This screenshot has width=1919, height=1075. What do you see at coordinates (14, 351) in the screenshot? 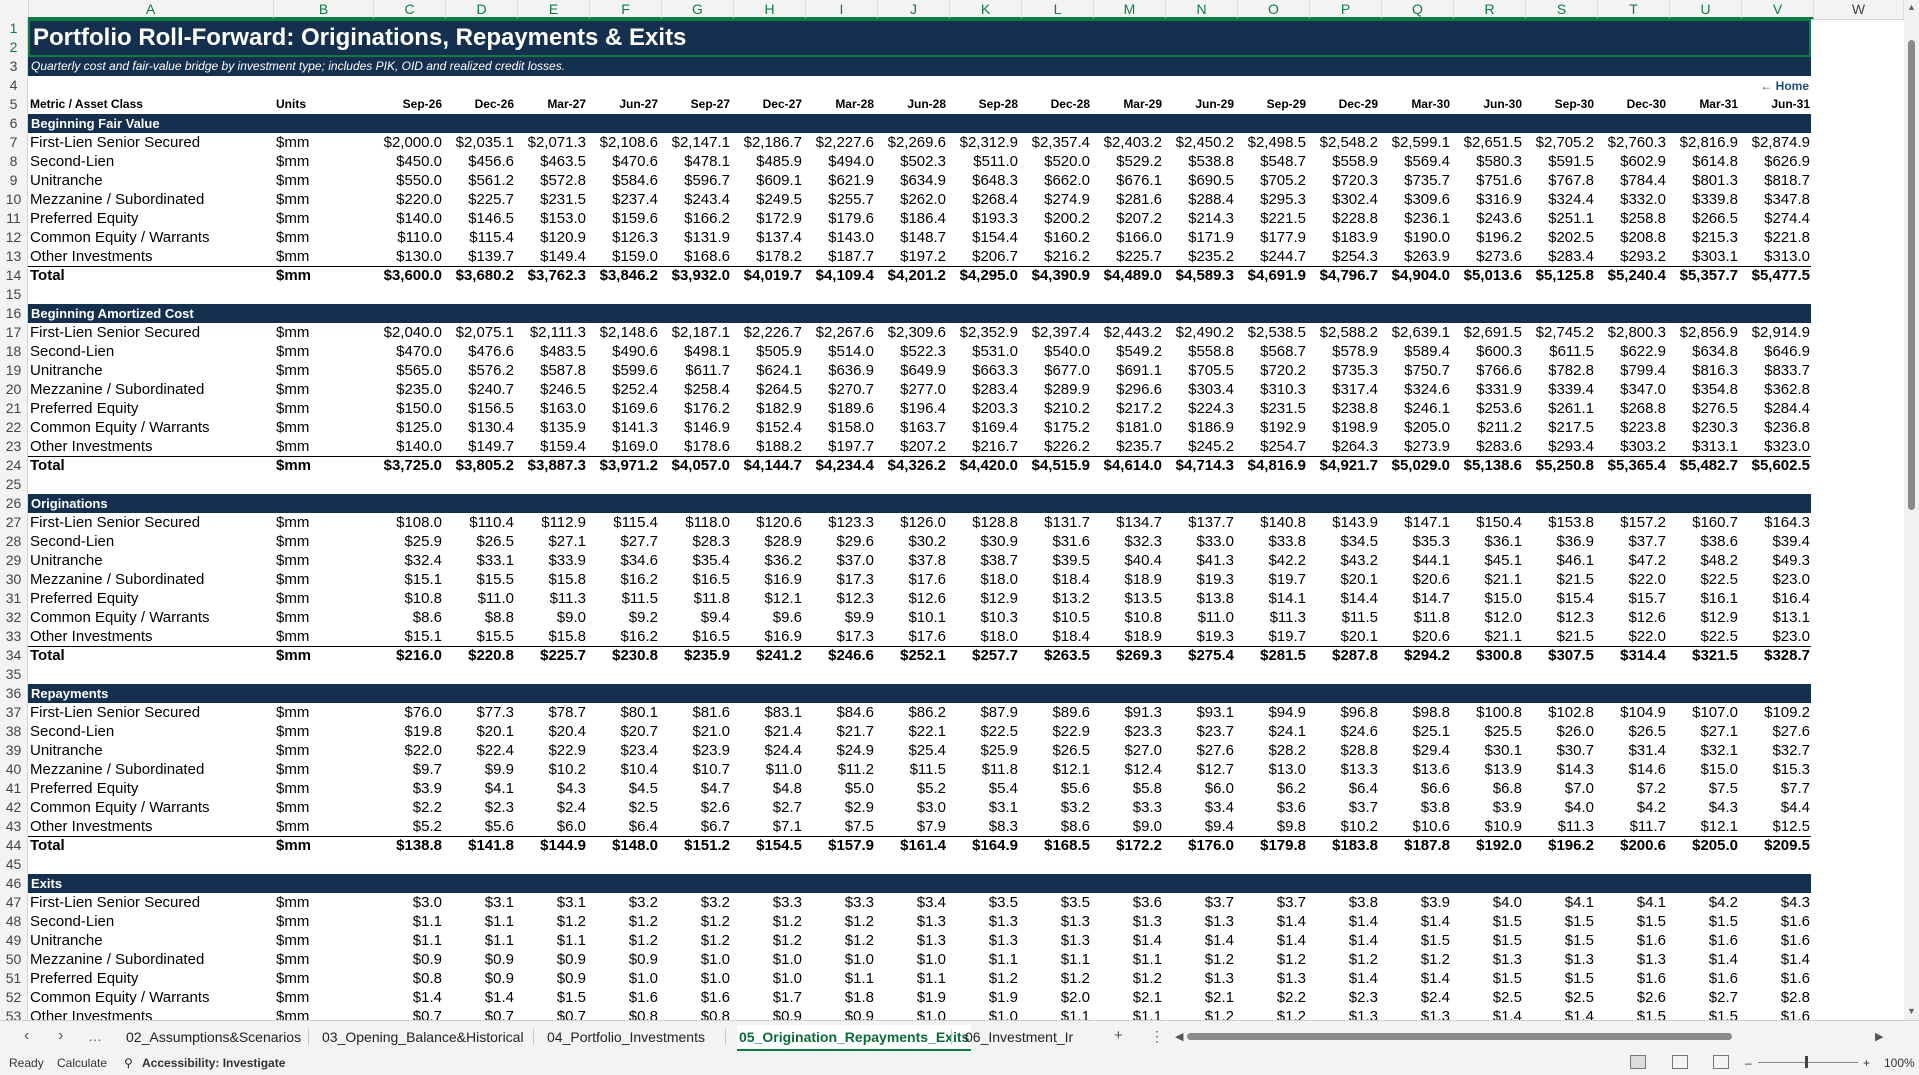
I see `row-header-18: 18` at bounding box center [14, 351].